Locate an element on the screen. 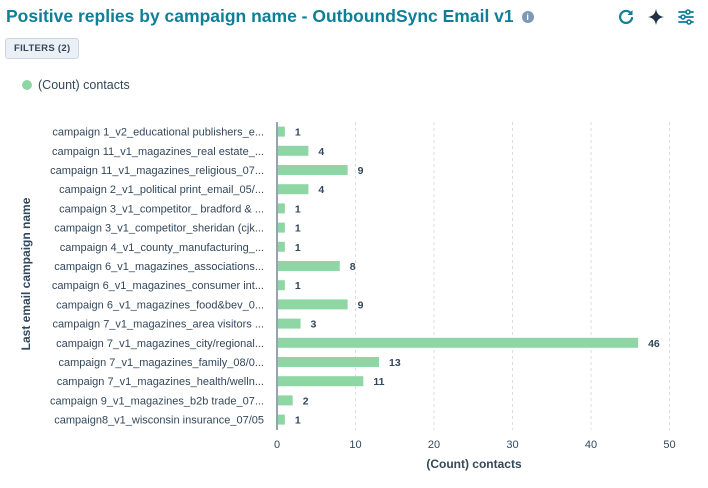 This screenshot has height=488, width=708. x-tick-label: 0 is located at coordinates (277, 445).